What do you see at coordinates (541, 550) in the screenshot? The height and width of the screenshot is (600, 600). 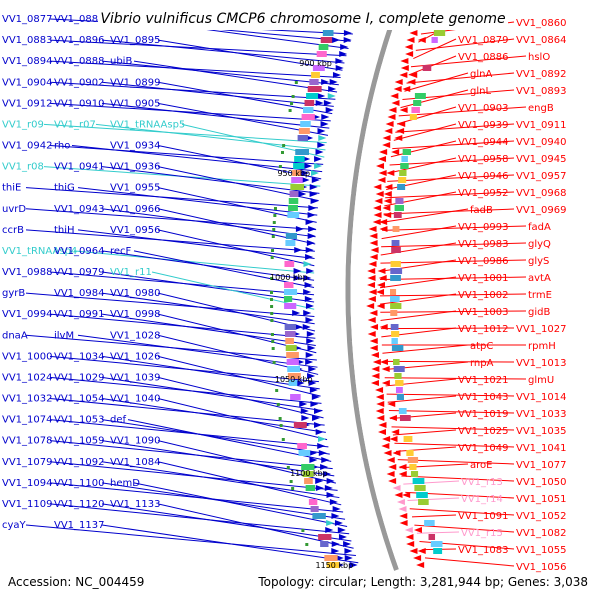 I see `gene-label-vv1_1055: VV1_1055` at bounding box center [541, 550].